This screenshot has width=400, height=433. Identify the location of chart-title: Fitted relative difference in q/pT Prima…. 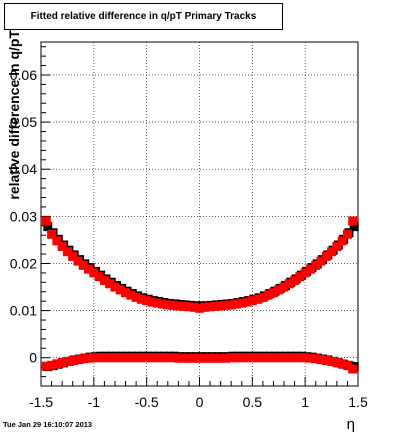
(143, 16).